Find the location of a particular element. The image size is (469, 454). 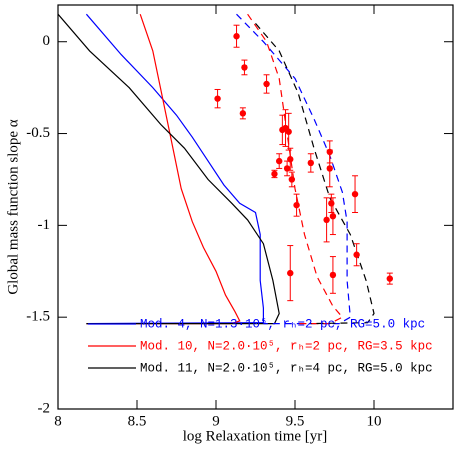

legend-label: Mod. 10, N=2.0·10⁵, rₕ=2 pc, RG=3.5 kpc is located at coordinates (286, 346).